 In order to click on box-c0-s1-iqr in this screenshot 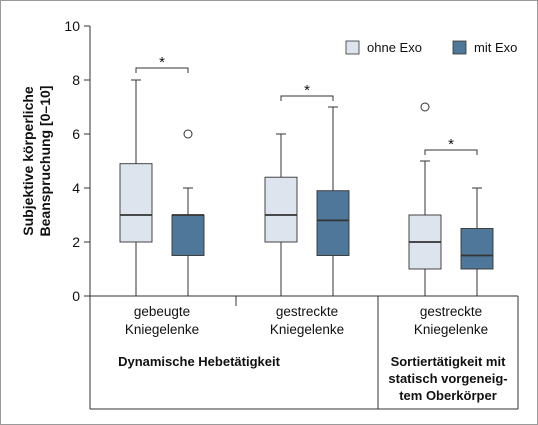, I will do `click(188, 235)`.